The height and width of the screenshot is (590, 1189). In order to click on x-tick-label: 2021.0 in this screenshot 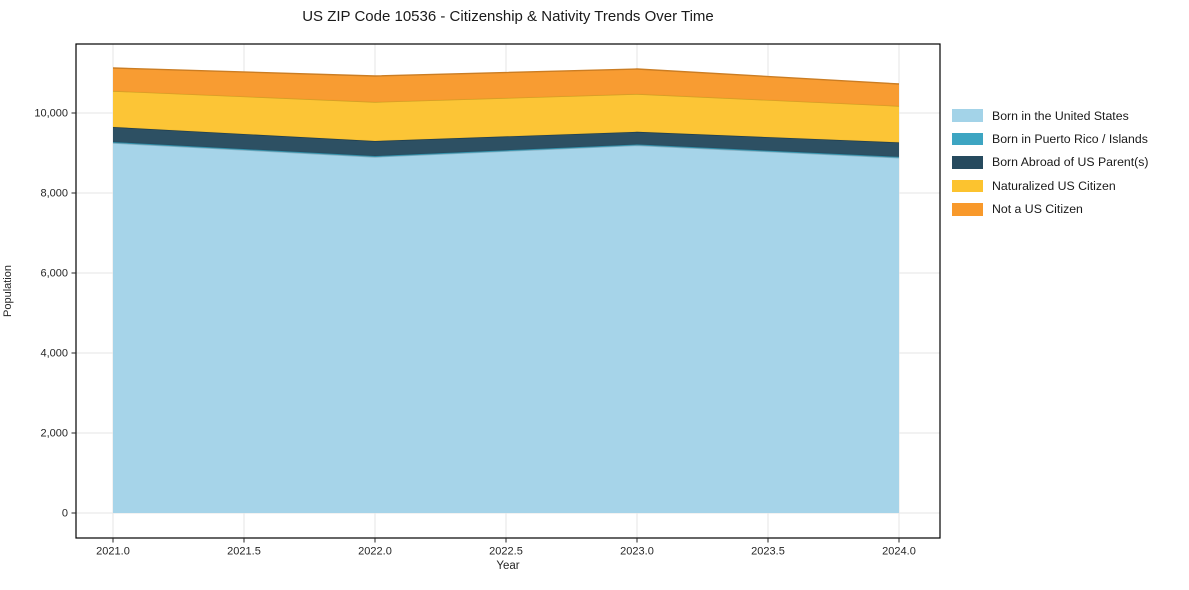, I will do `click(113, 552)`.